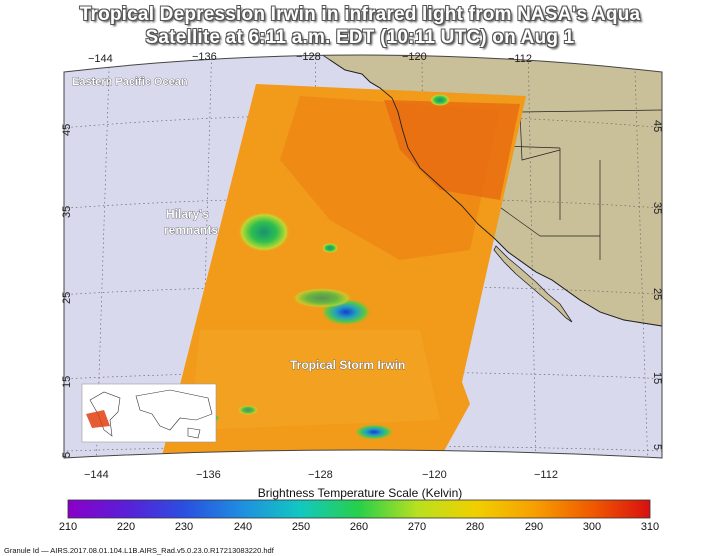 This screenshot has width=720, height=556. Describe the element at coordinates (320, 475) in the screenshot. I see `lon-tick-bottom-128: −128` at that location.